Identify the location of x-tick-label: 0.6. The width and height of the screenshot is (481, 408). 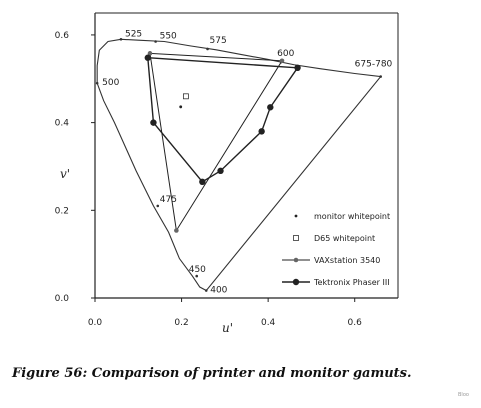
(355, 323).